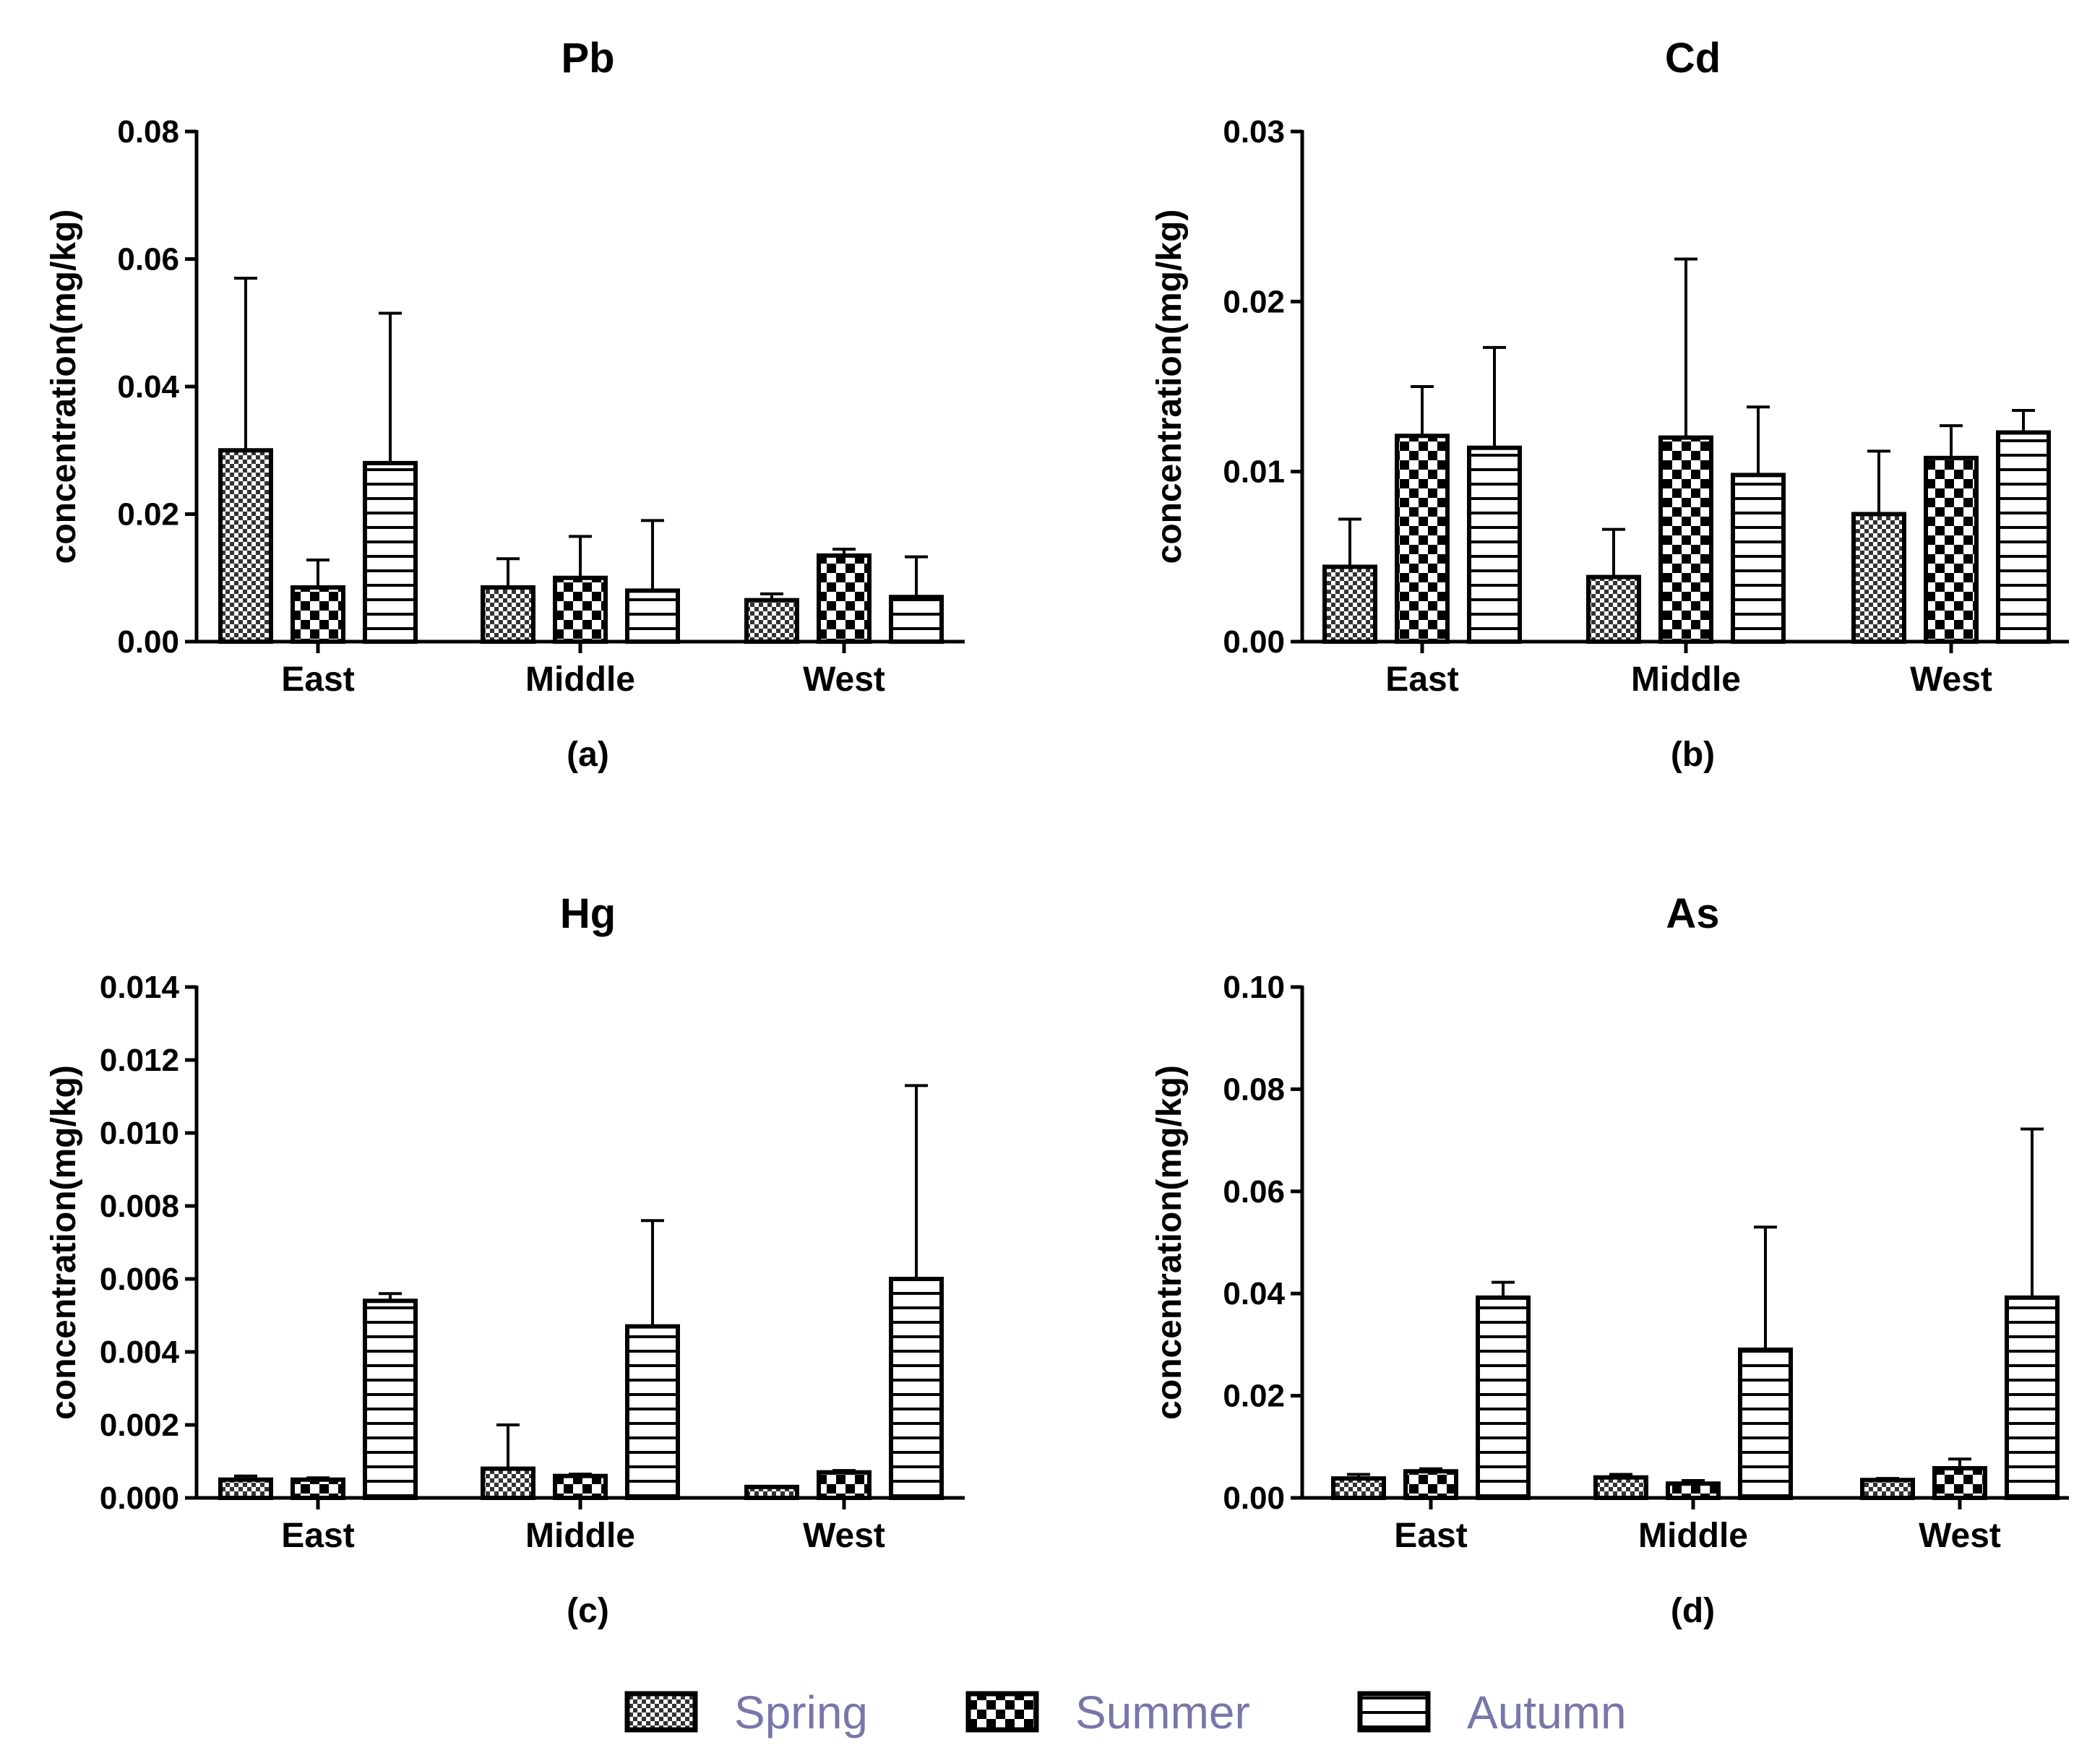 This screenshot has height=1758, width=2100. What do you see at coordinates (139, 1499) in the screenshot?
I see `y-tick-label: 0.000` at bounding box center [139, 1499].